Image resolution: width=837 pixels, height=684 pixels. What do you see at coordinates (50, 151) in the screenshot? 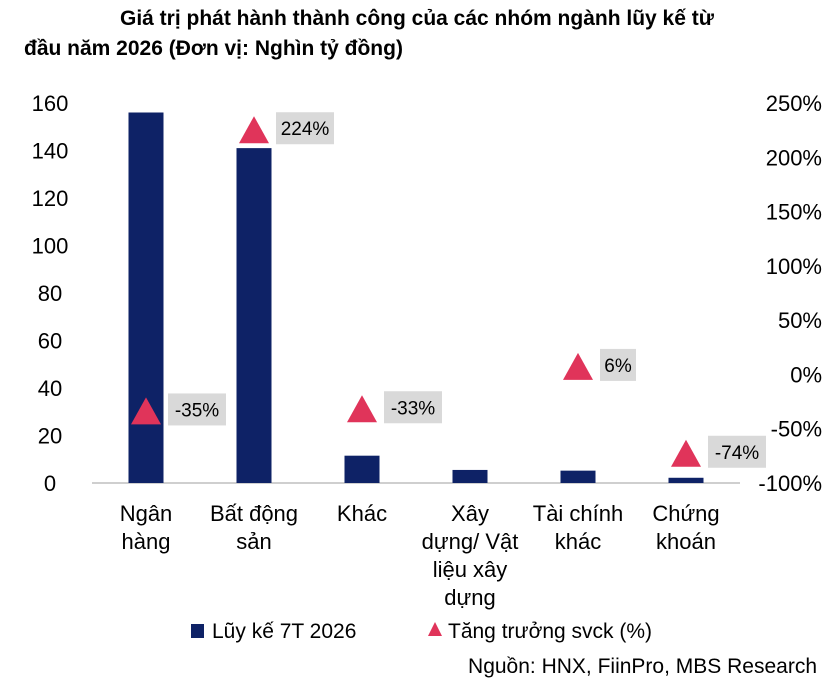
I see `left-axis-tick-label: 140` at bounding box center [50, 151].